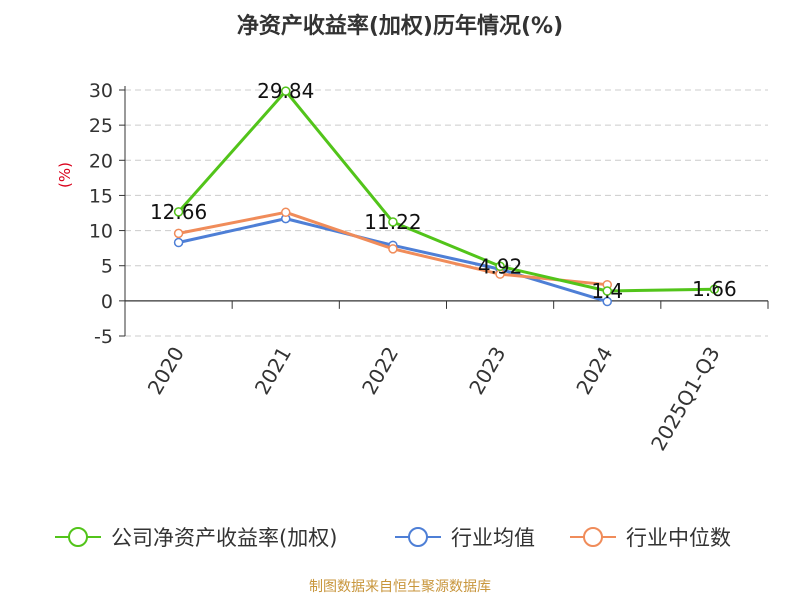  I want to click on data-label: 4.92, so click(500, 266).